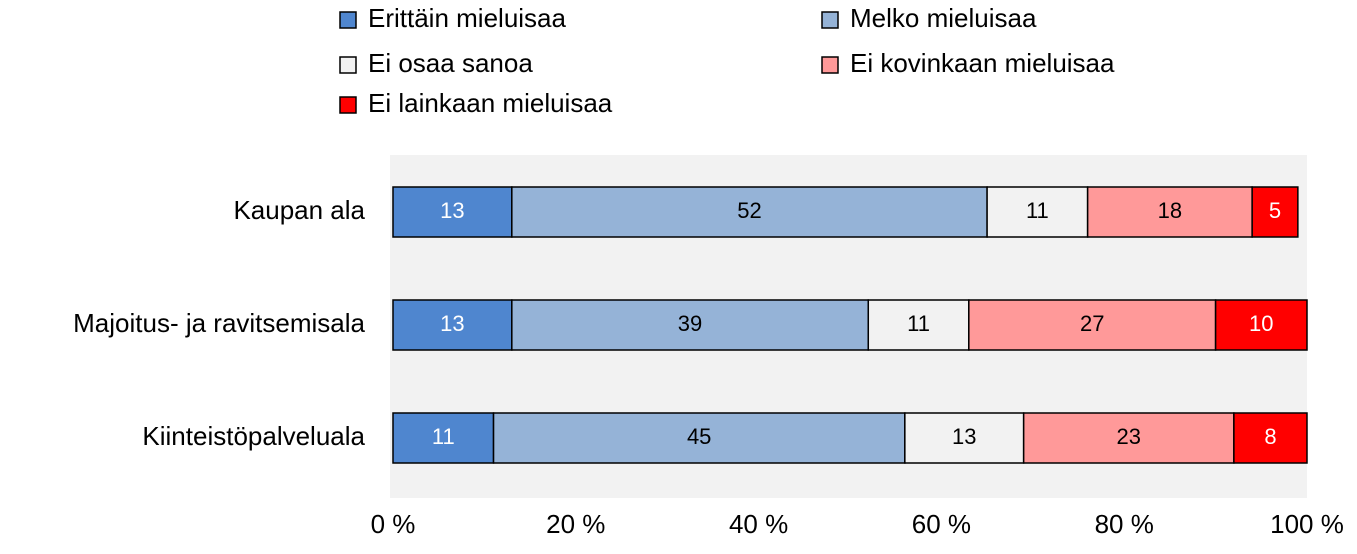 Image resolution: width=1357 pixels, height=554 pixels. What do you see at coordinates (490, 103) in the screenshot?
I see `legend-label: Ei lainkaan mieluisaa` at bounding box center [490, 103].